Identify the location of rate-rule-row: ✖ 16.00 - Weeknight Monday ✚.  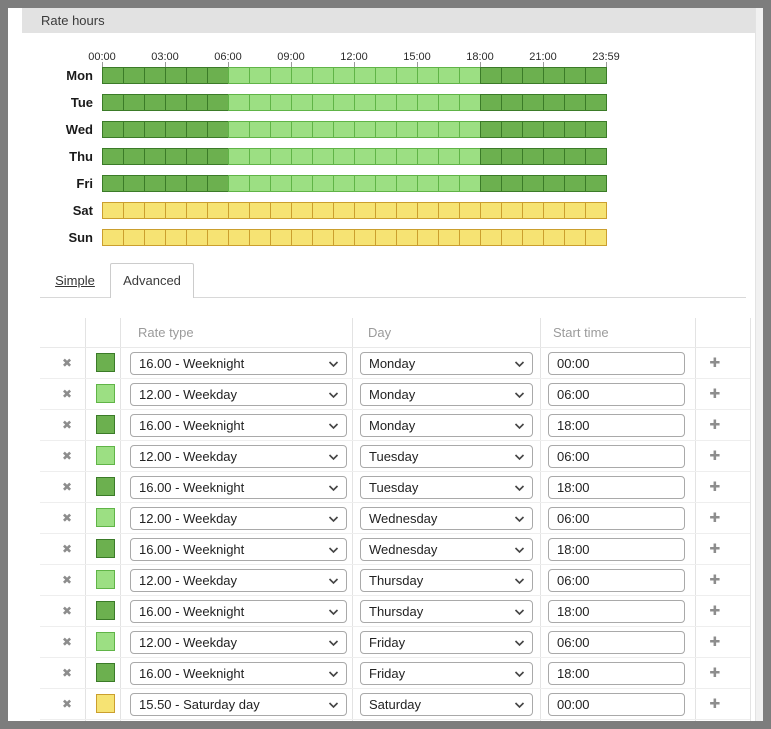
(395, 425).